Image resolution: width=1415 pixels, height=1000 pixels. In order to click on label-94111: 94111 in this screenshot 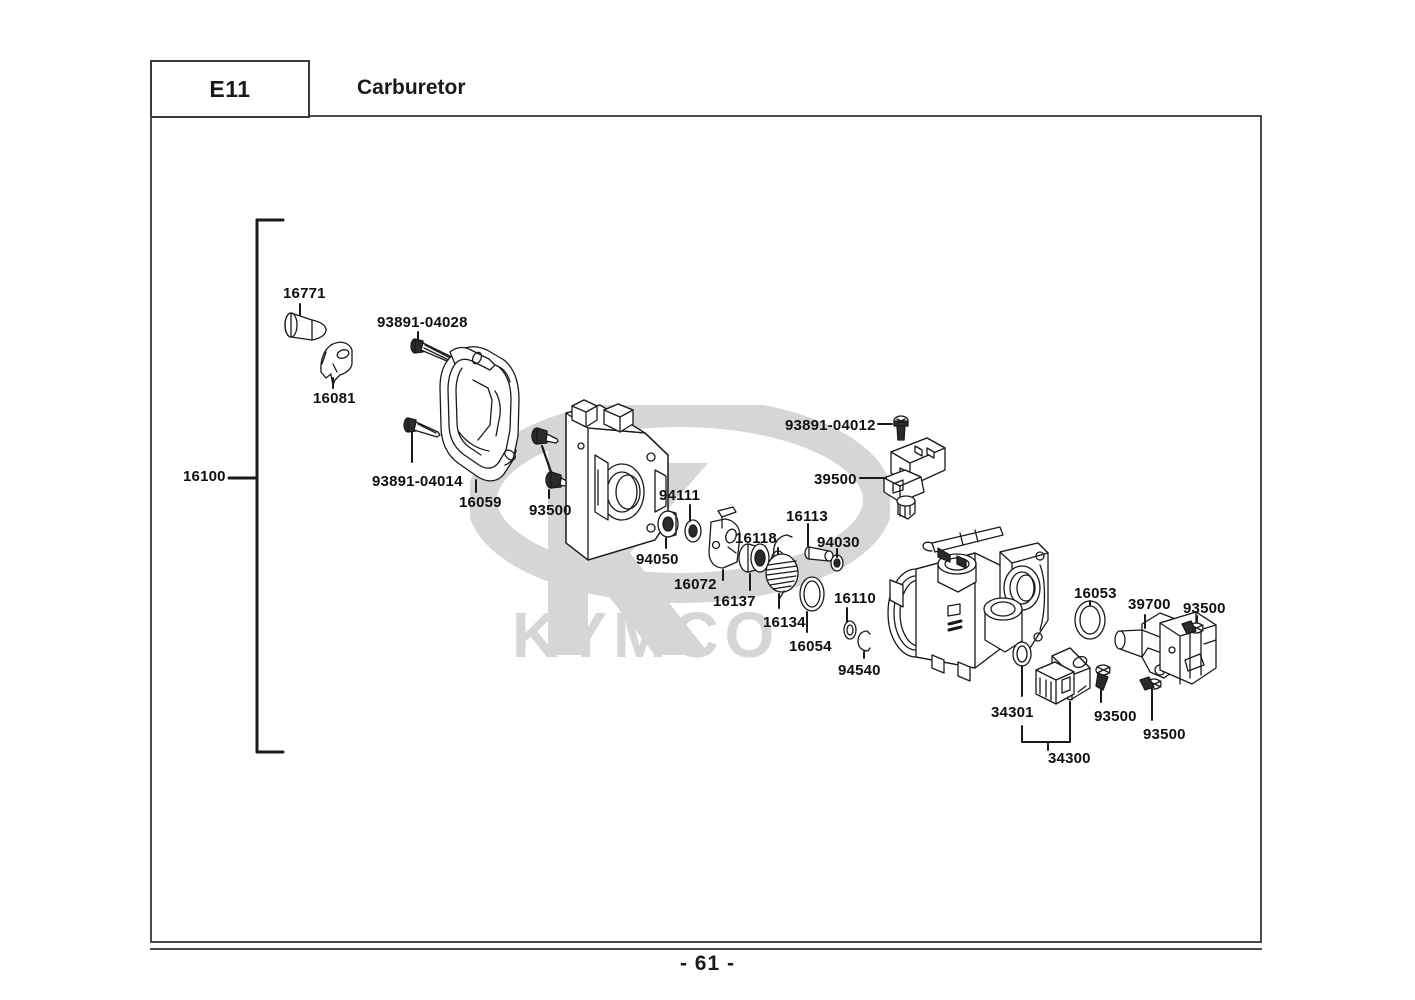, I will do `click(680, 495)`.